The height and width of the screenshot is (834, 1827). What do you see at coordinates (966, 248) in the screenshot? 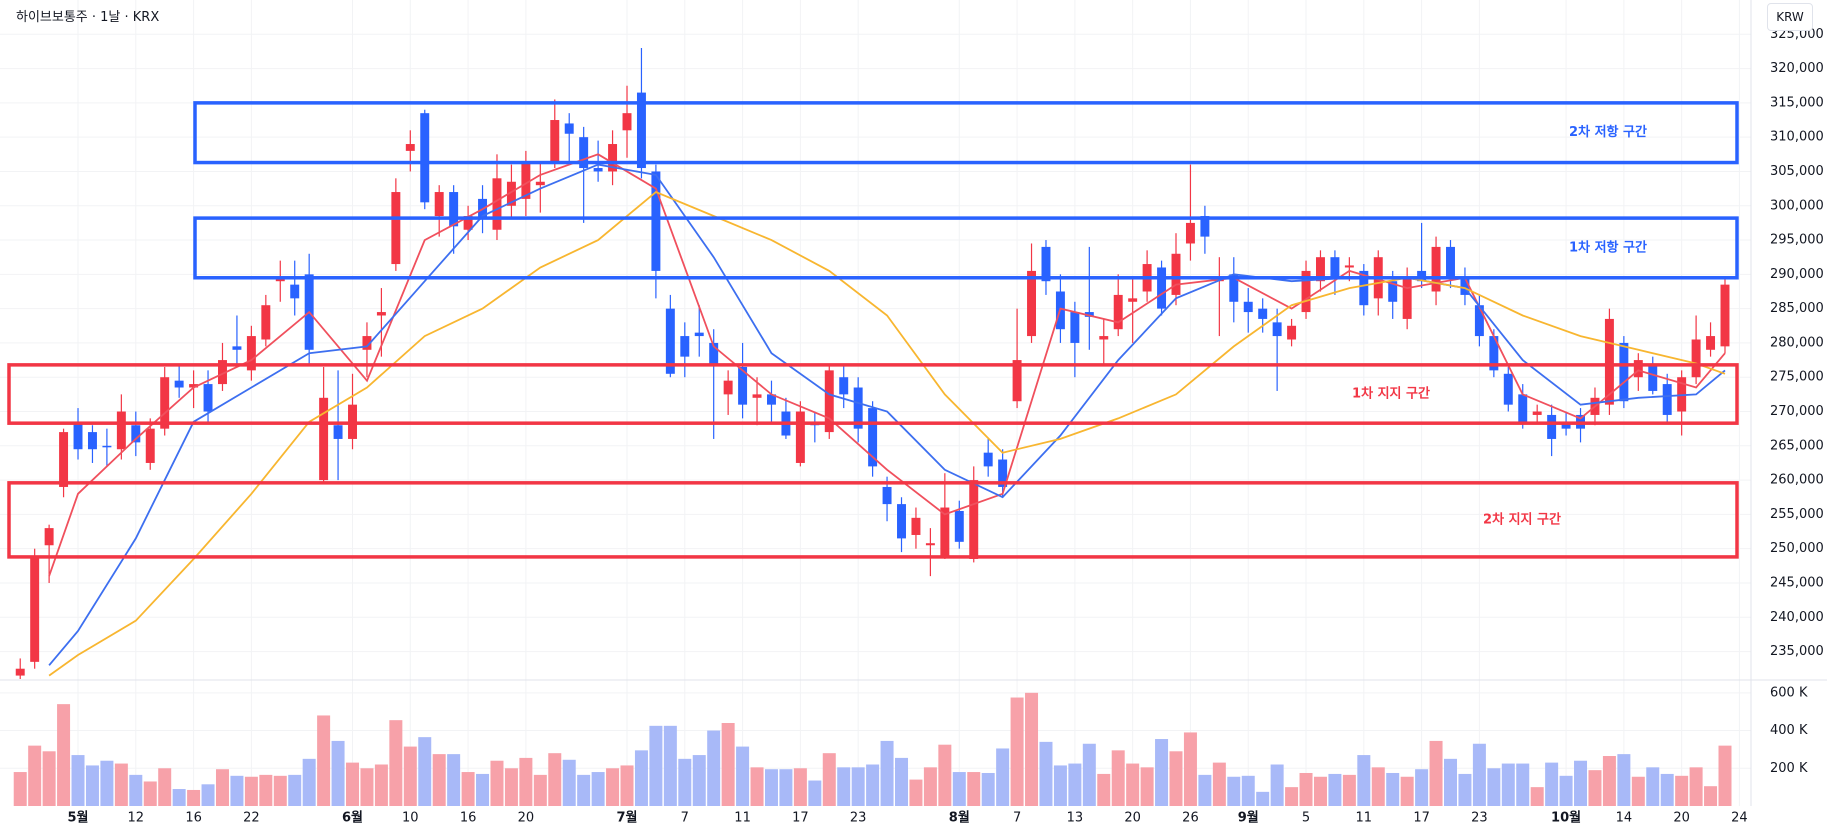
I see `zone-box` at bounding box center [966, 248].